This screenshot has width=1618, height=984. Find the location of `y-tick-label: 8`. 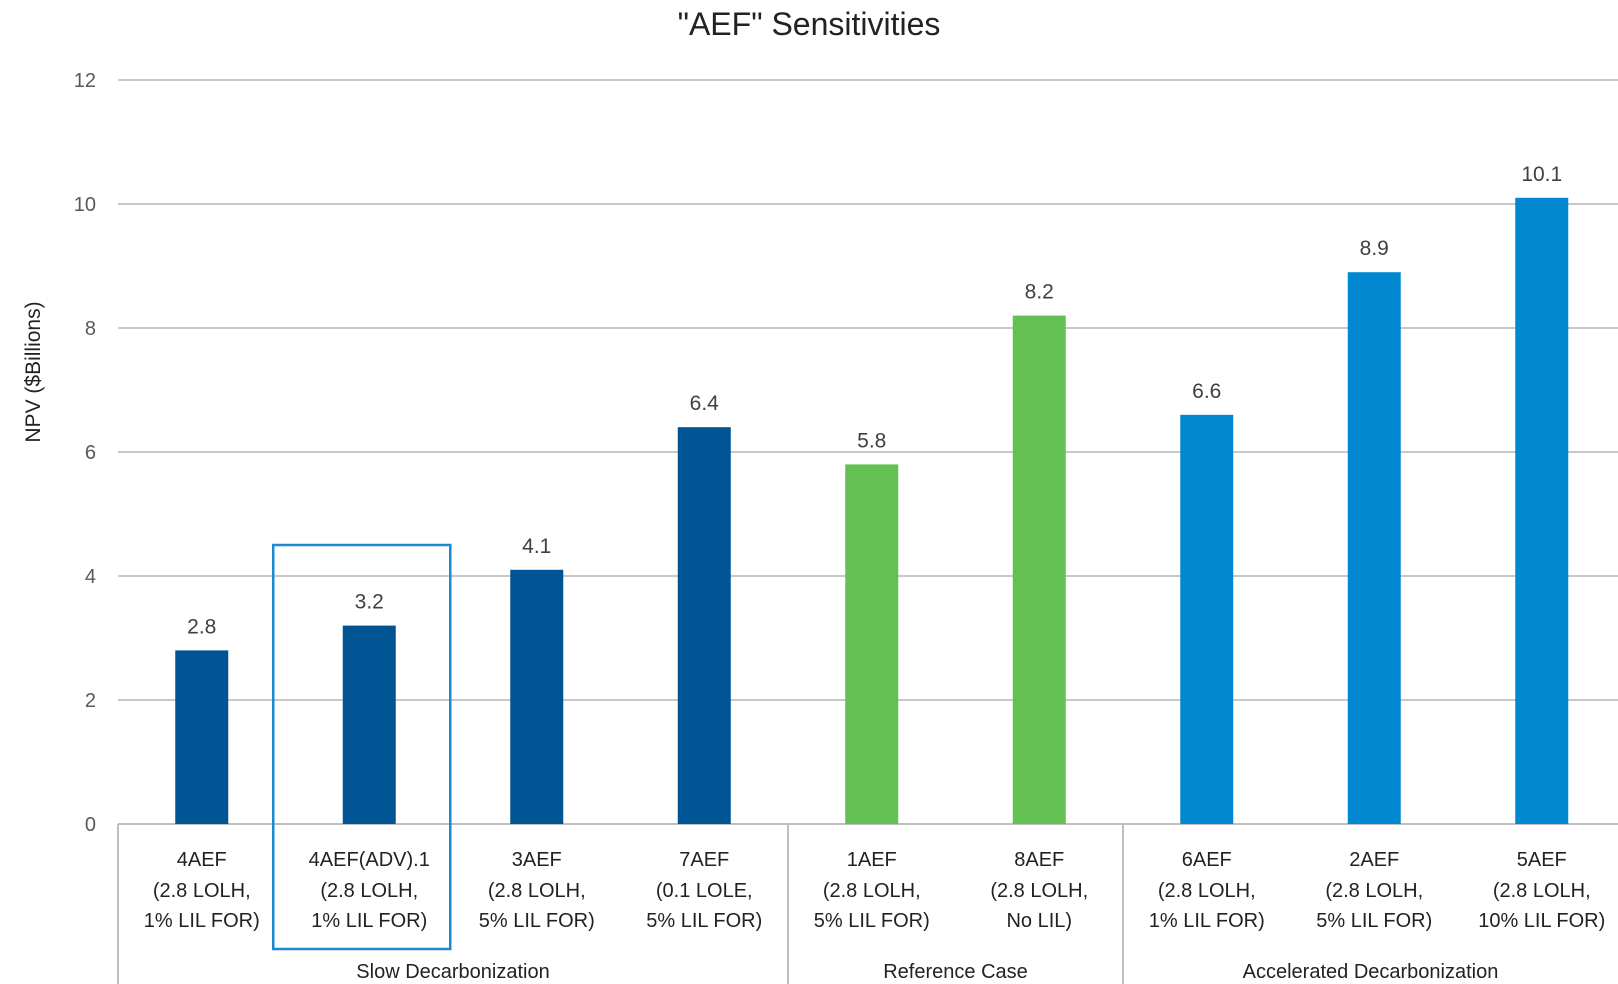

y-tick-label: 8 is located at coordinates (90, 329).